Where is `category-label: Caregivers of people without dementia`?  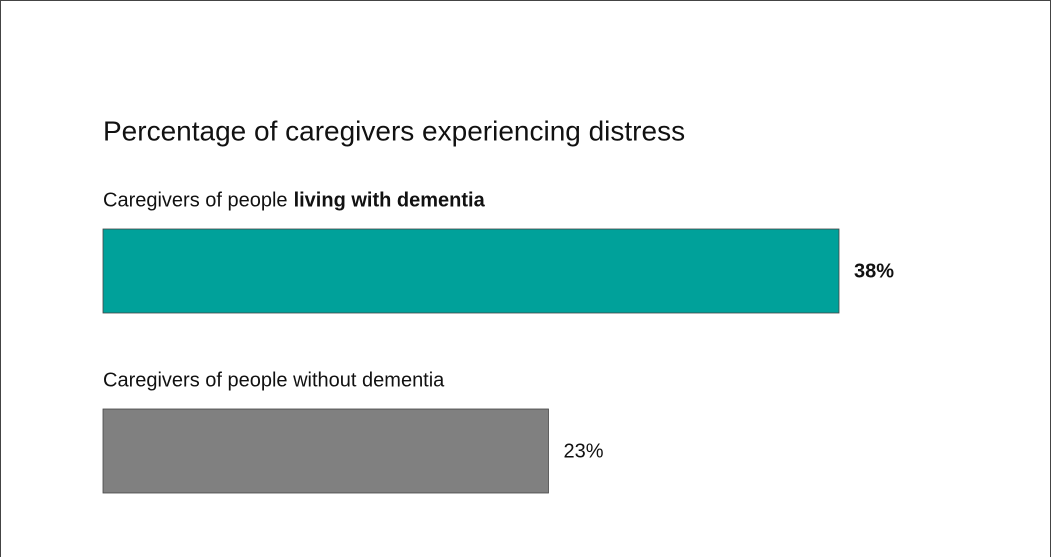
category-label: Caregivers of people without dementia is located at coordinates (274, 380).